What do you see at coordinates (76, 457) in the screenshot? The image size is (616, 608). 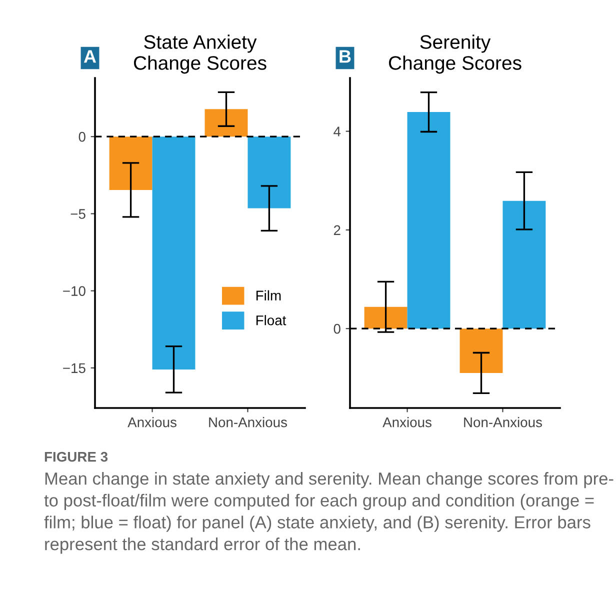 I see `caption: FIGURE 3` at bounding box center [76, 457].